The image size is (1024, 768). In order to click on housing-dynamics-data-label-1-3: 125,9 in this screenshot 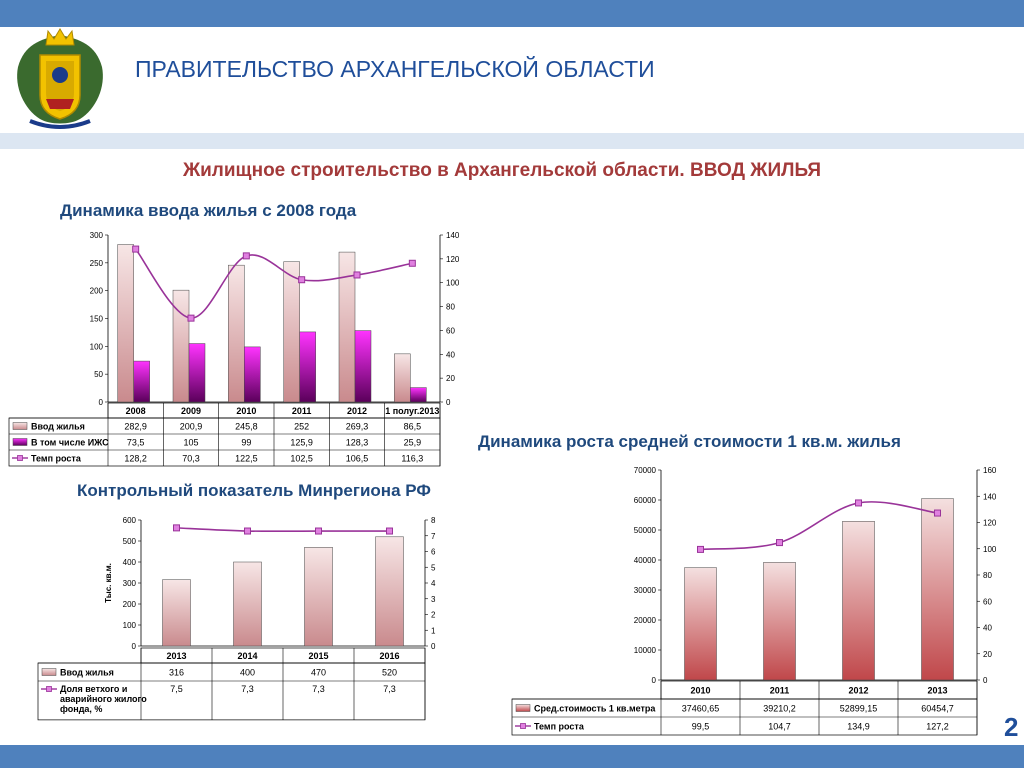, I will do `click(301, 443)`.